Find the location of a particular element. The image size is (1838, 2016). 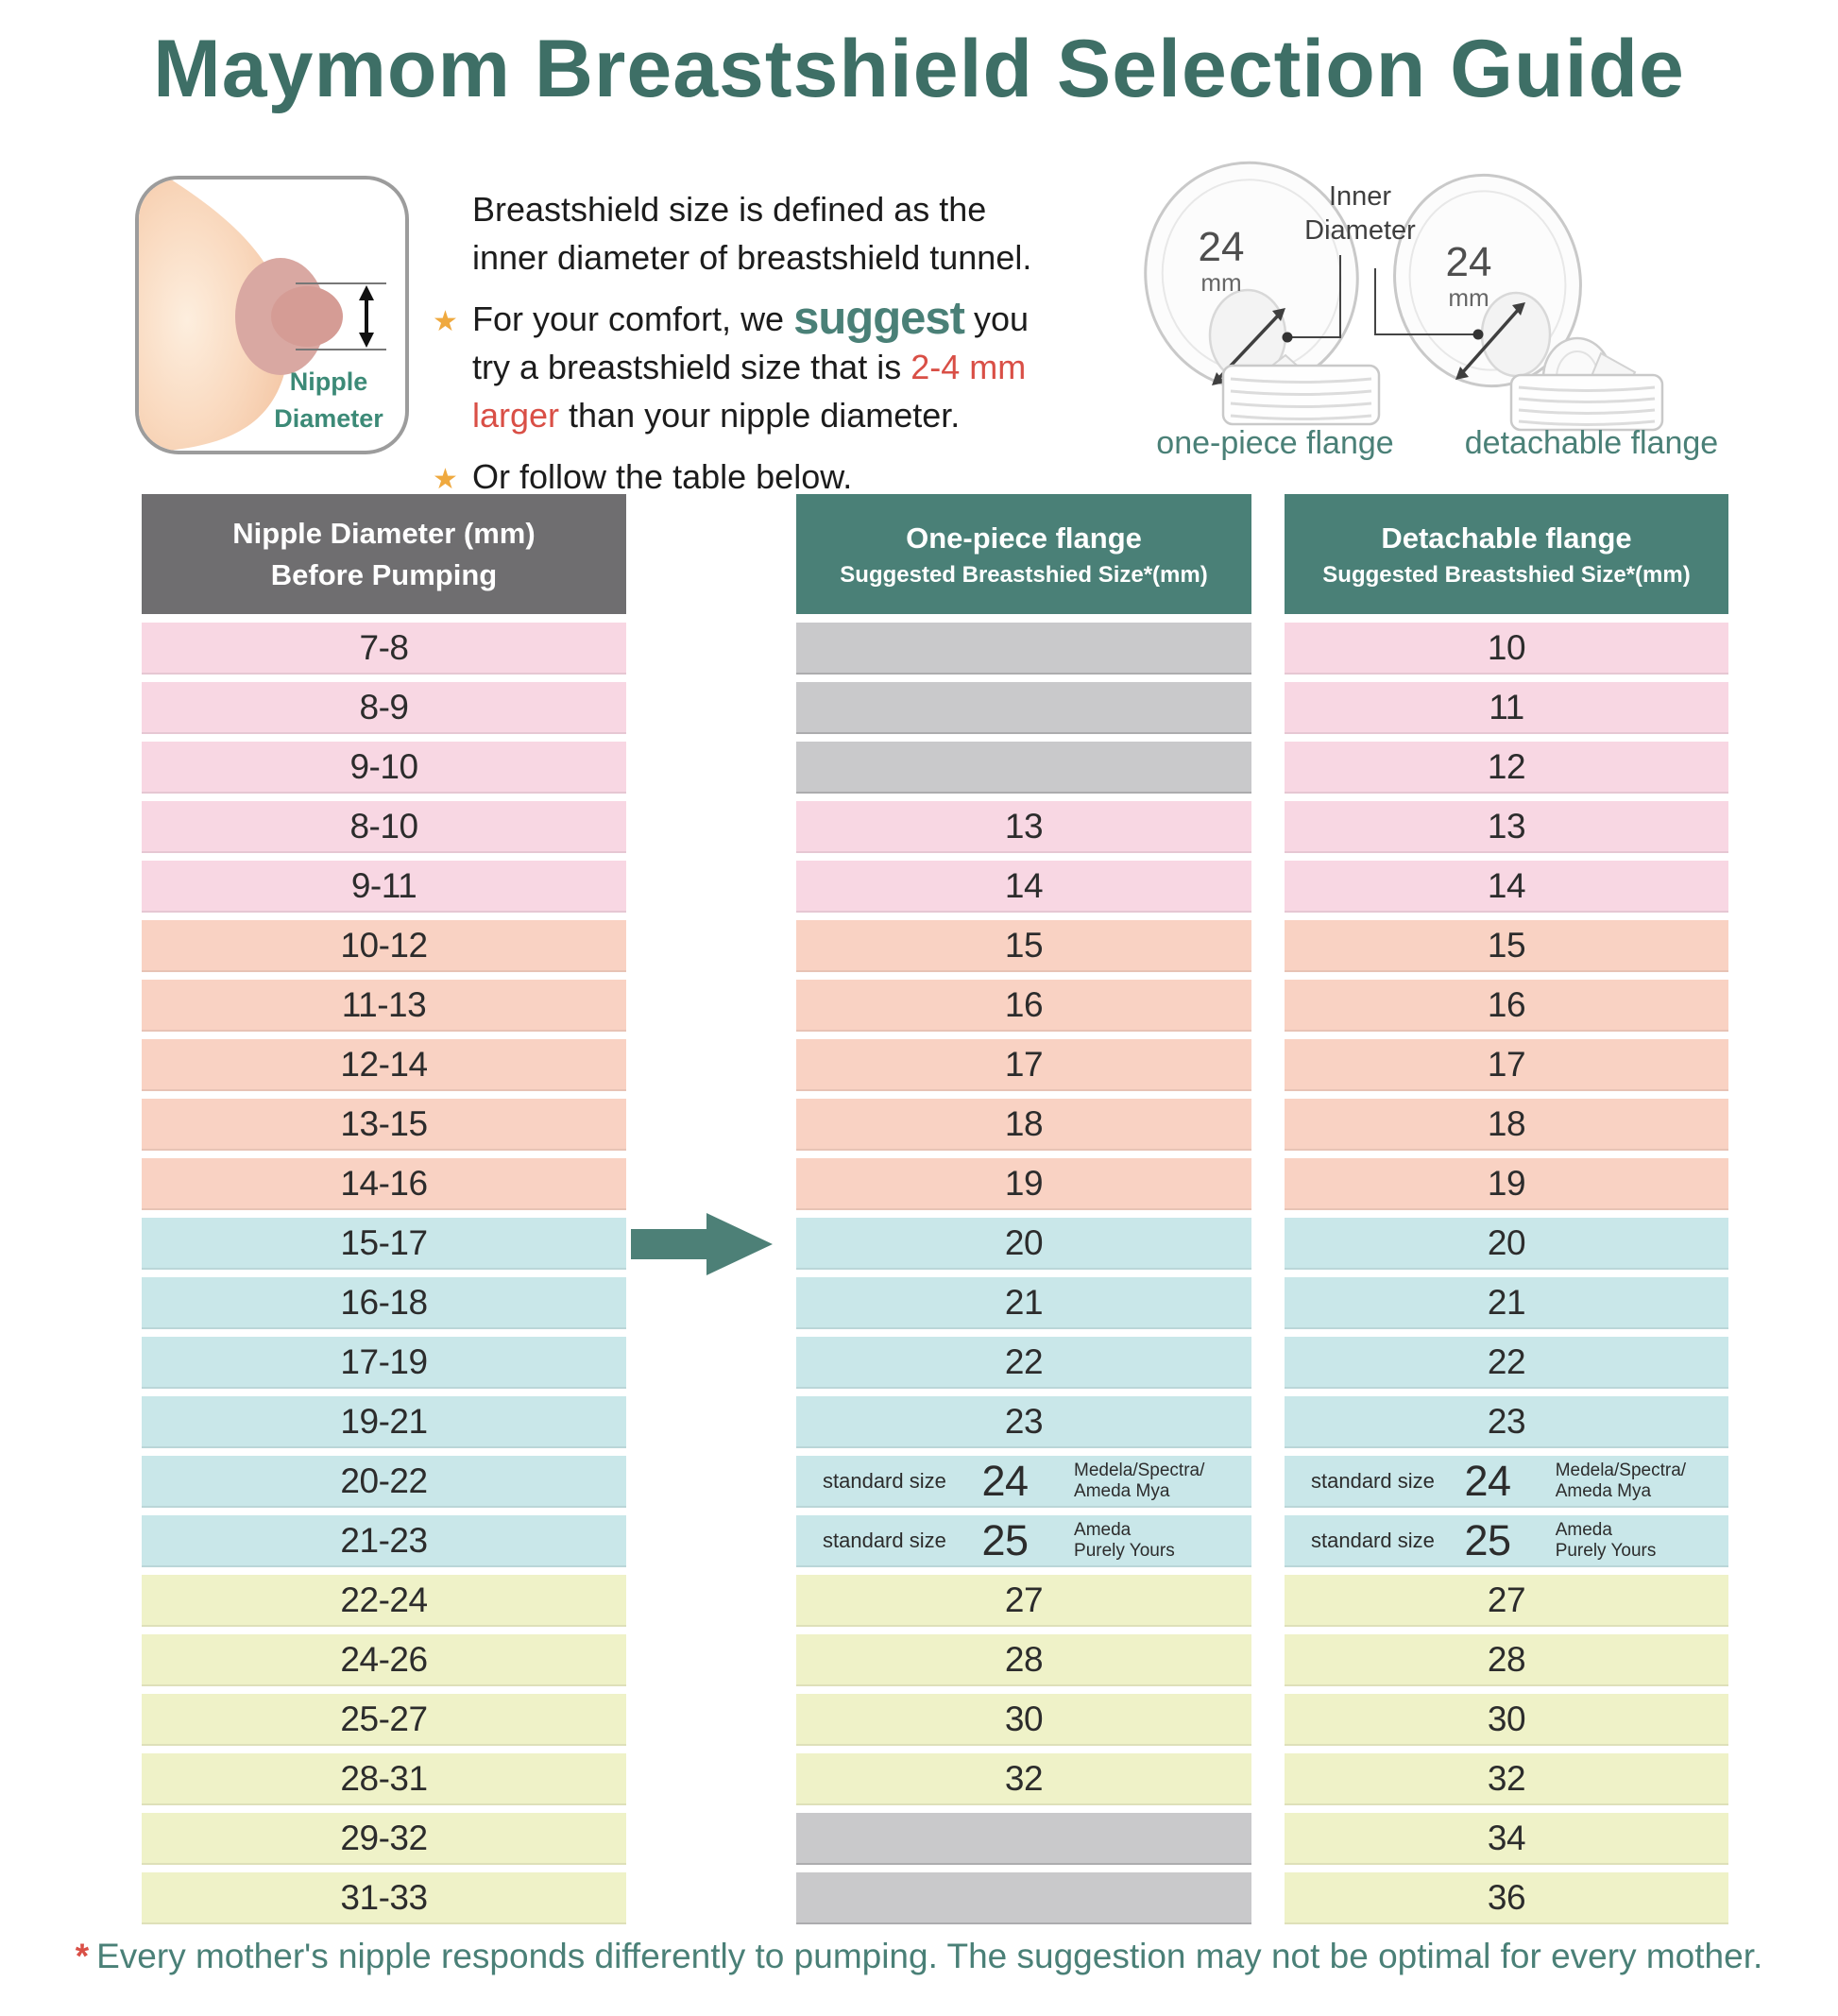

intro-bullet-1-line-2: try a breastshield size that is 2-4 mm is located at coordinates (791, 367).